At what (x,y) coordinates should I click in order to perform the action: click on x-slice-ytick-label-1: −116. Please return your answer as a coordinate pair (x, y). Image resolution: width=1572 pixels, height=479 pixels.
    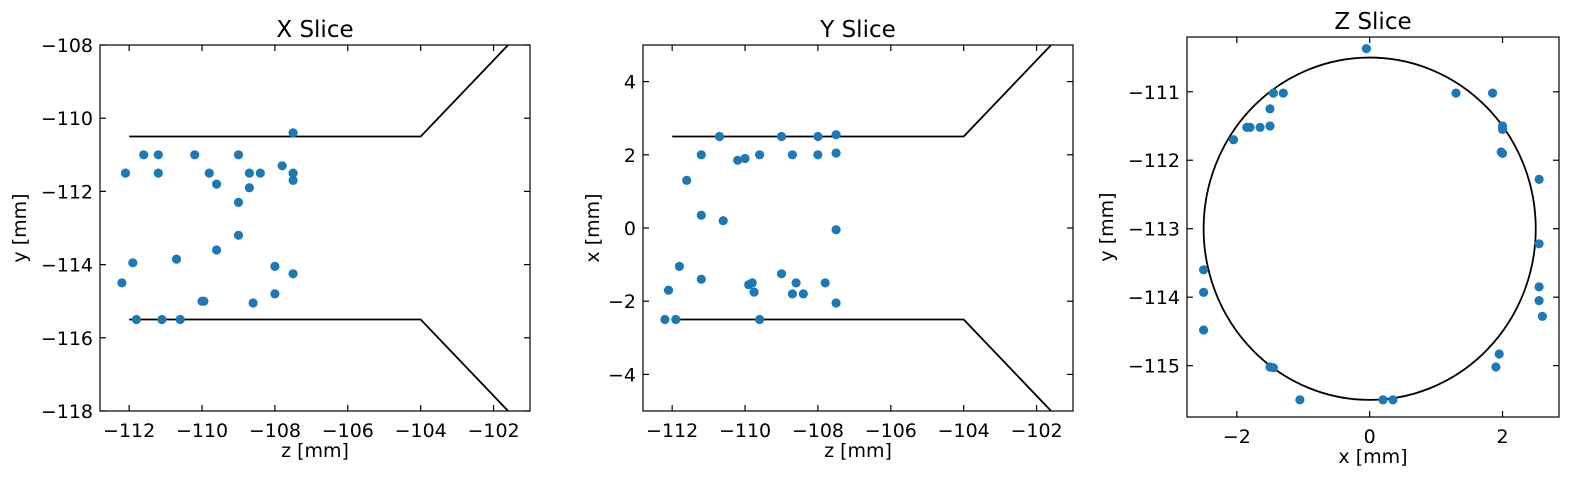
    Looking at the image, I should click on (67, 339).